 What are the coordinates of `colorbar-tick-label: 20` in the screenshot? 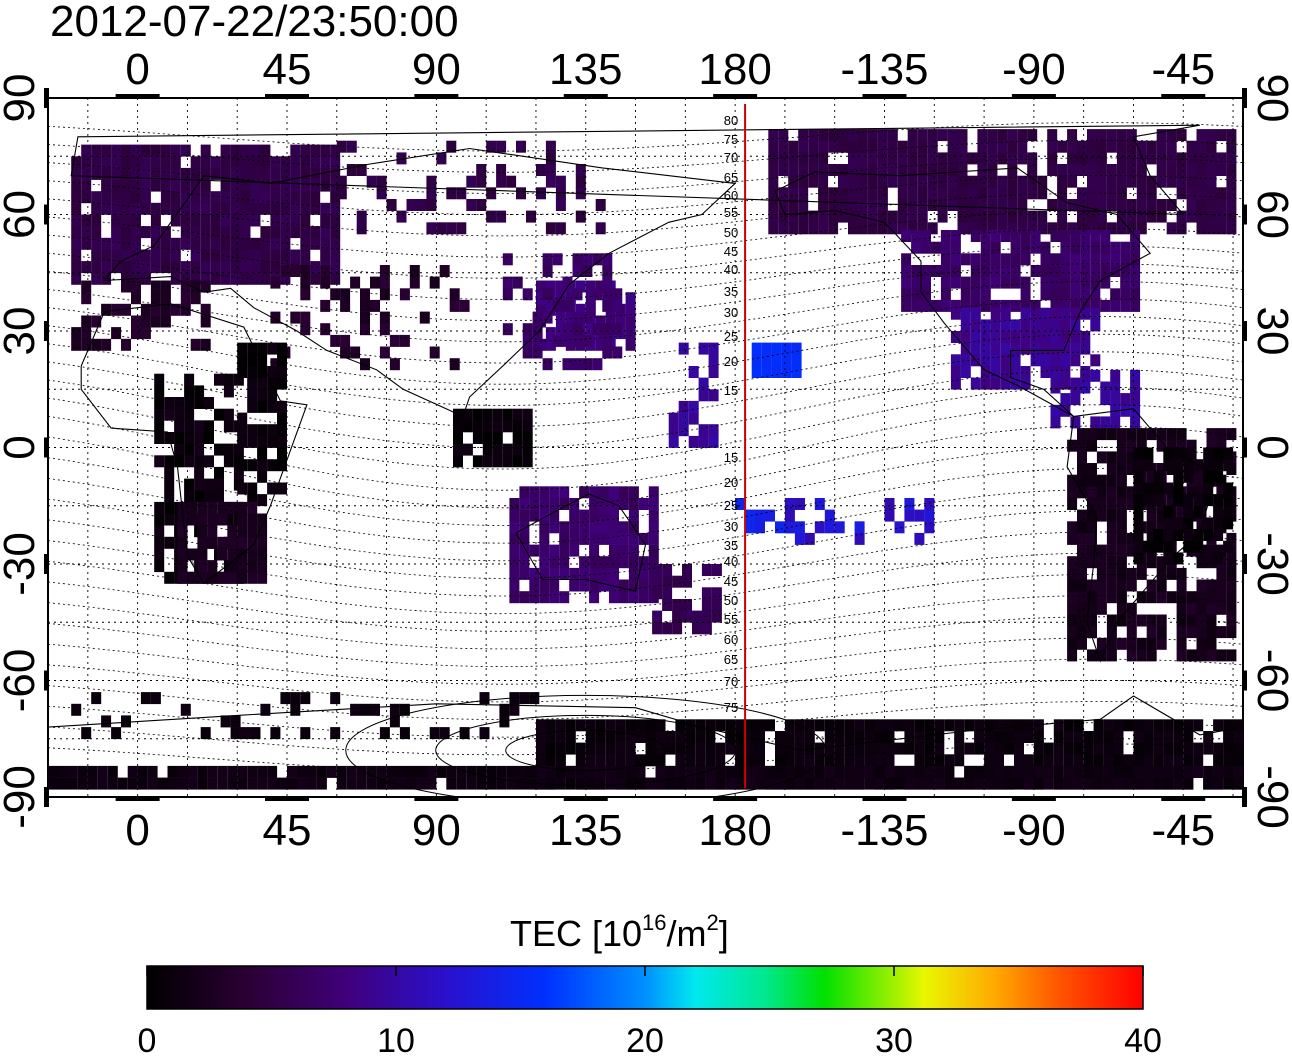 It's located at (645, 1039).